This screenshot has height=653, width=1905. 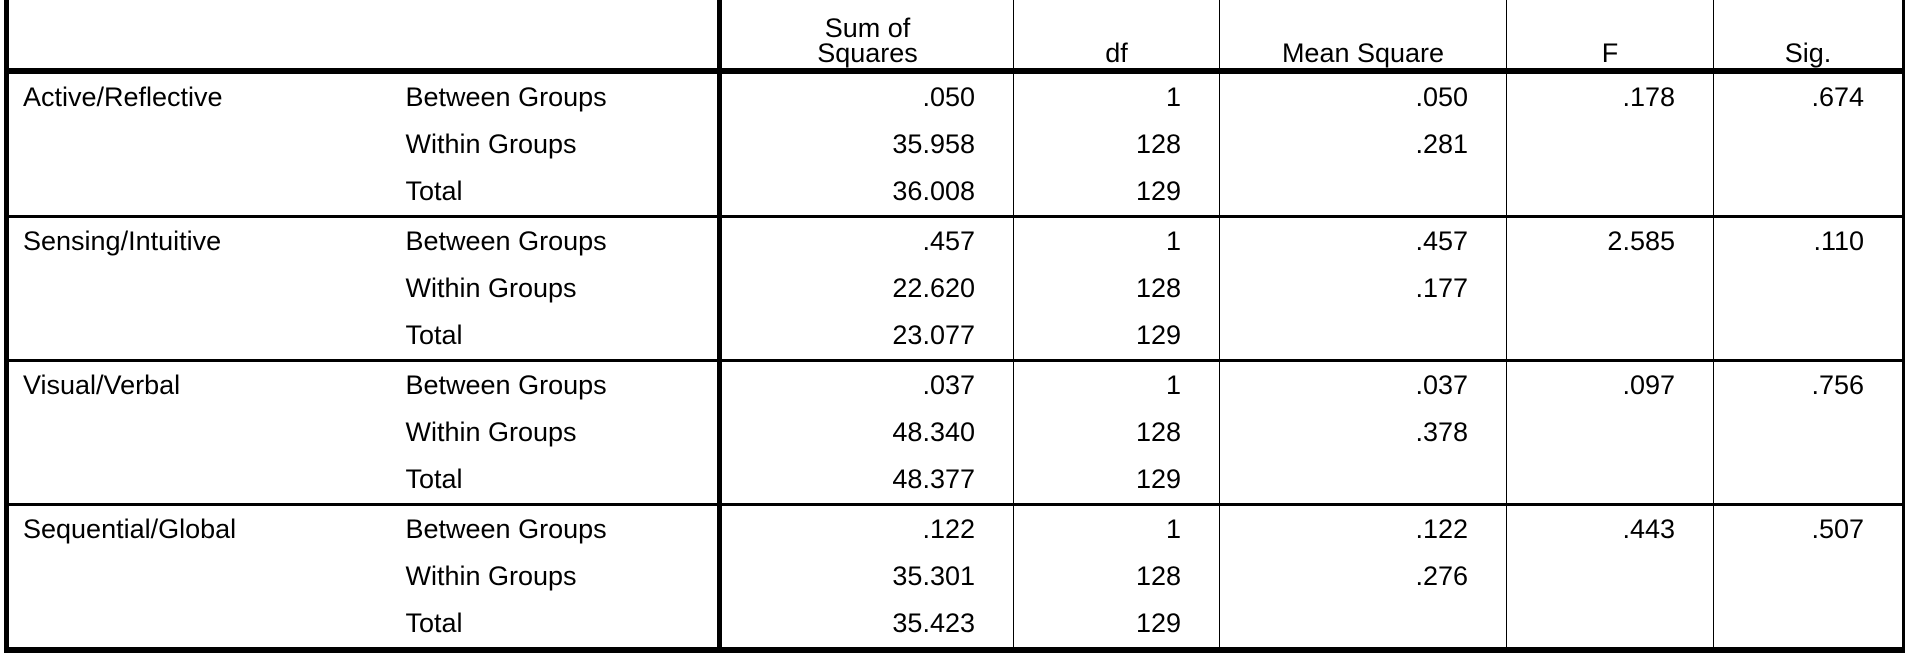 I want to click on table-row: Total 36.008 129, so click(x=954, y=192).